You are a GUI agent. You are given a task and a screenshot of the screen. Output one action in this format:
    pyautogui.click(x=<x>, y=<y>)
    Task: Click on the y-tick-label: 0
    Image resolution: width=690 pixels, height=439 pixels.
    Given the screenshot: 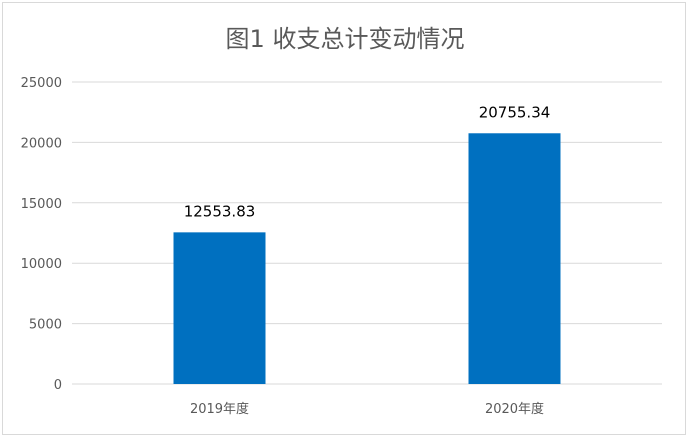 What is the action you would take?
    pyautogui.click(x=58, y=385)
    